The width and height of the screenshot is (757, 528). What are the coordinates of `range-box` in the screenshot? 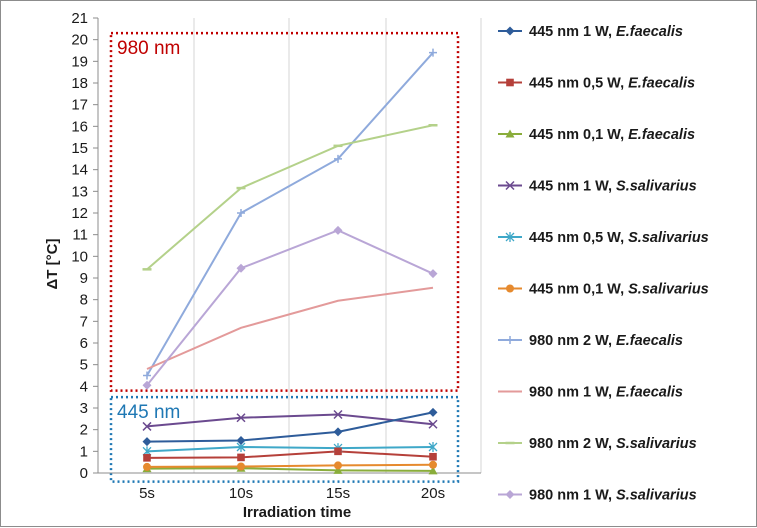 It's located at (284, 439).